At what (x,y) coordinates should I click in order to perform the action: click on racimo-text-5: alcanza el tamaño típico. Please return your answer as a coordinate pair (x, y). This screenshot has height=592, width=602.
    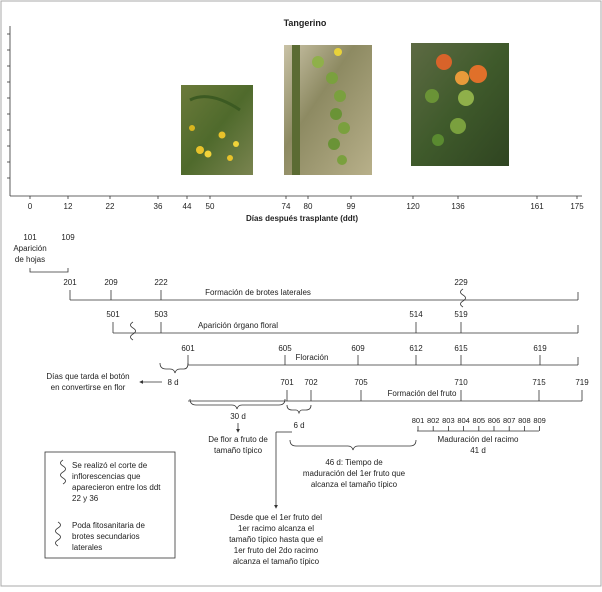
    Looking at the image, I should click on (276, 561).